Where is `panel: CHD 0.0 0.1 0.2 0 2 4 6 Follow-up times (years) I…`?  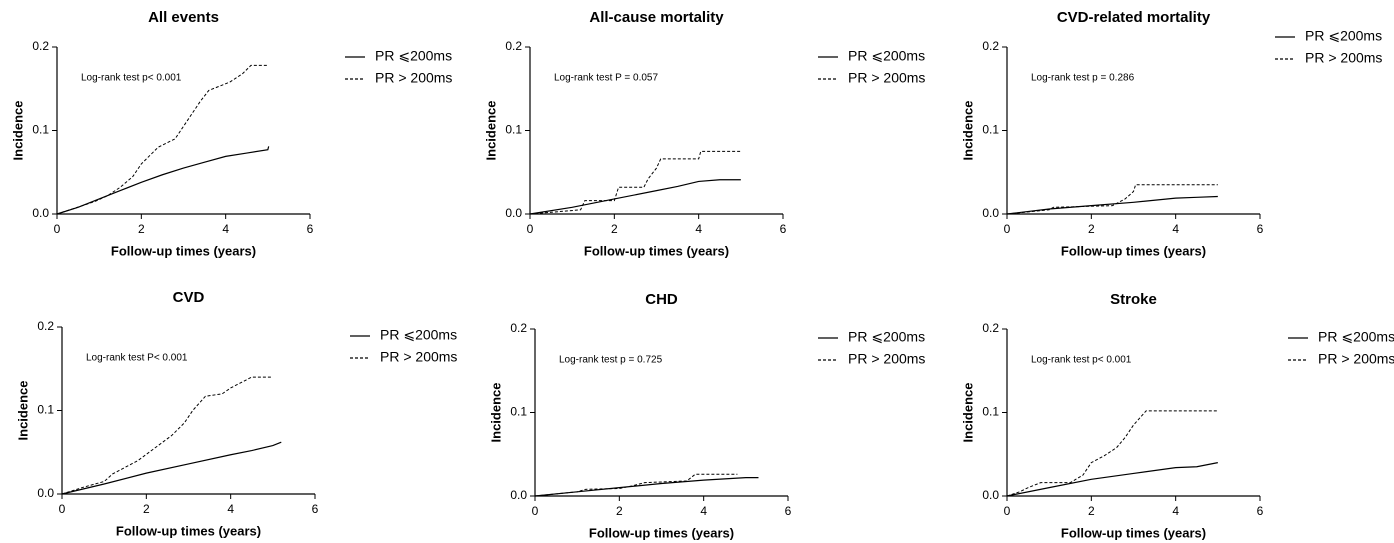 panel: CHD 0.0 0.1 0.2 0 2 4 6 Follow-up times (years) I… is located at coordinates (706, 415).